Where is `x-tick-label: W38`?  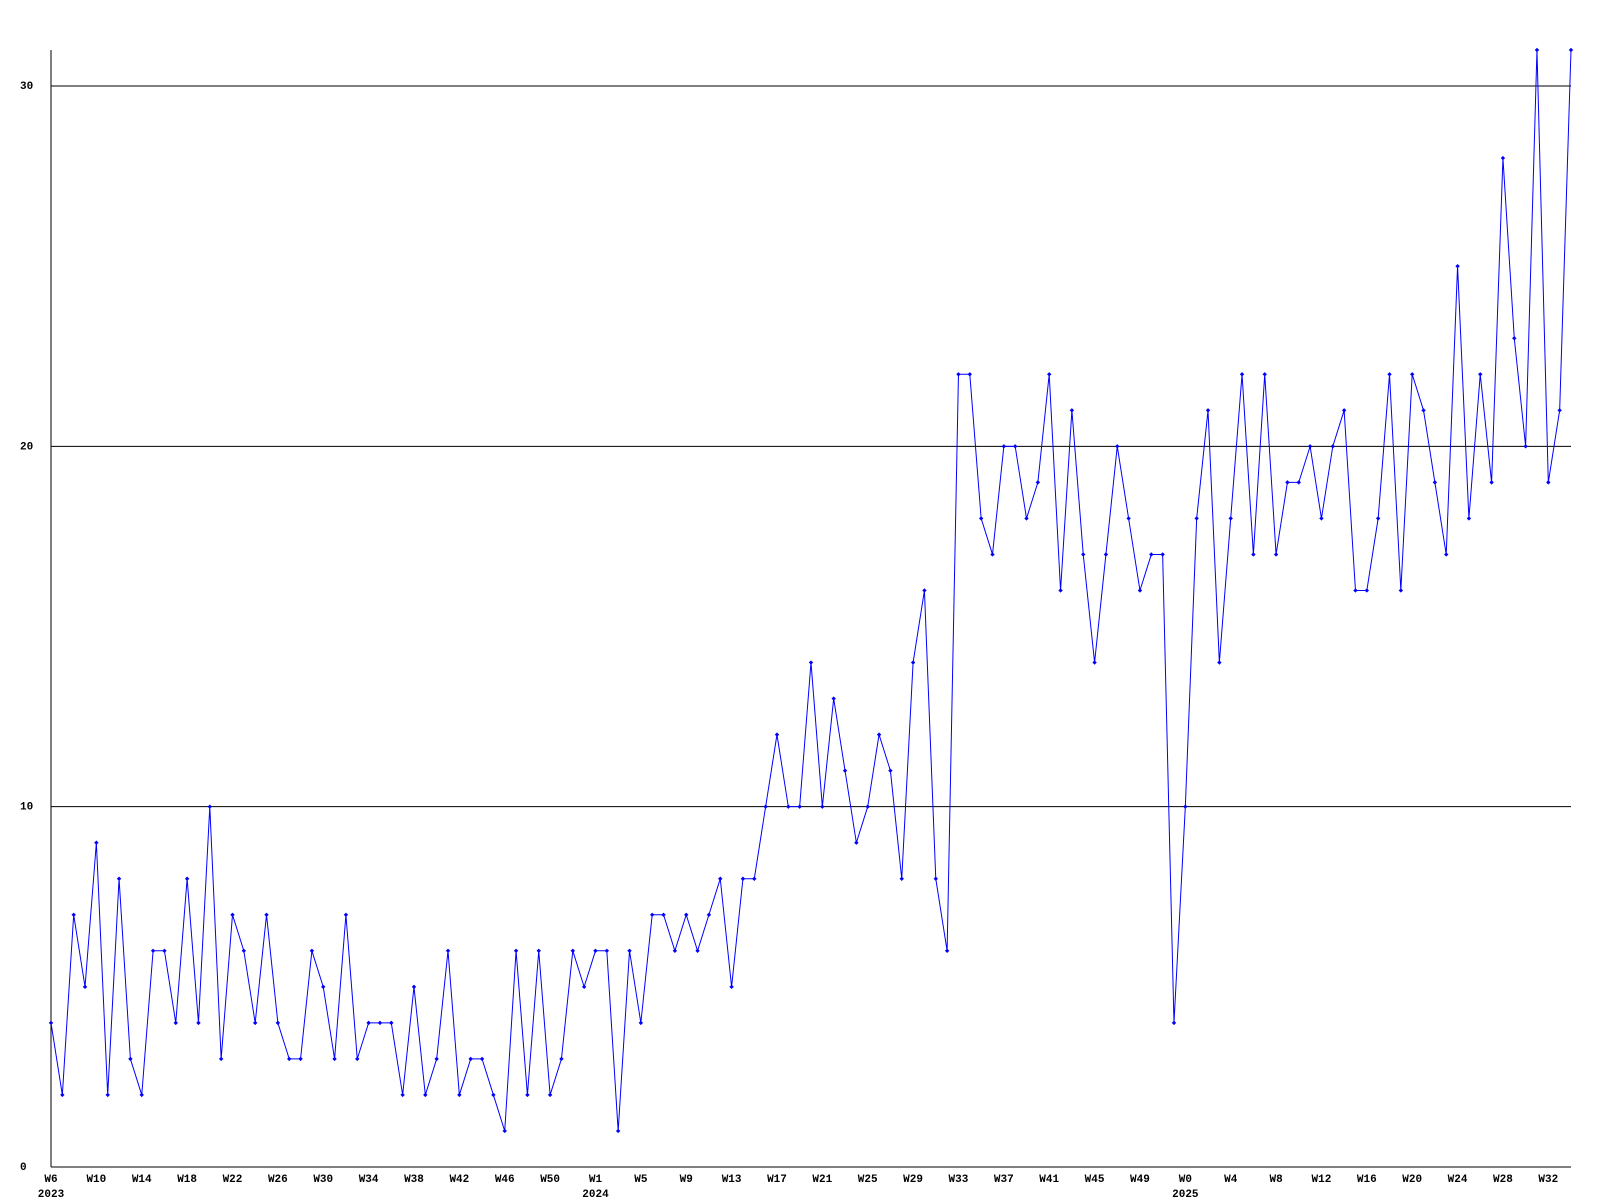
x-tick-label: W38 is located at coordinates (414, 1180).